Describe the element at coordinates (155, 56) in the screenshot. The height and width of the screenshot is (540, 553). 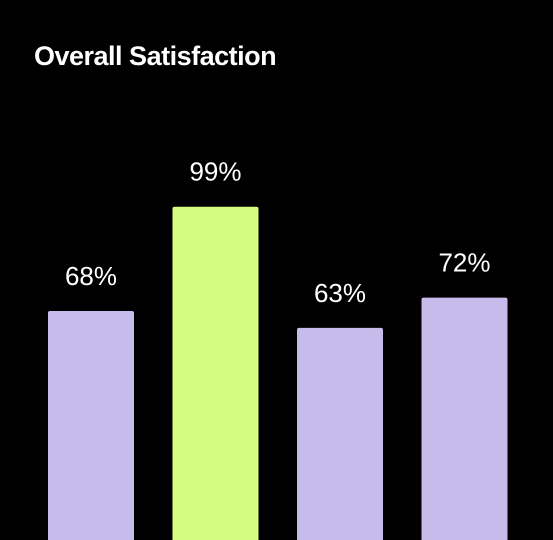
I see `chart-title: Overall Satisfaction` at that location.